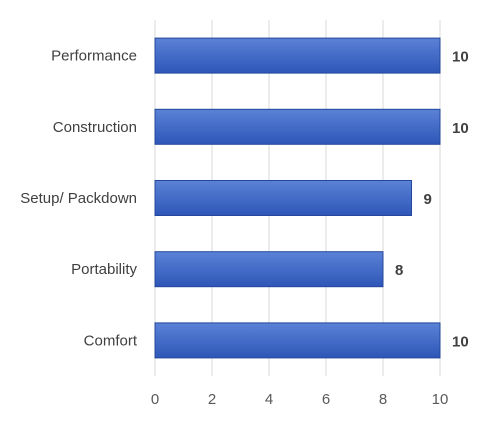  I want to click on data-label: 9, so click(428, 199).